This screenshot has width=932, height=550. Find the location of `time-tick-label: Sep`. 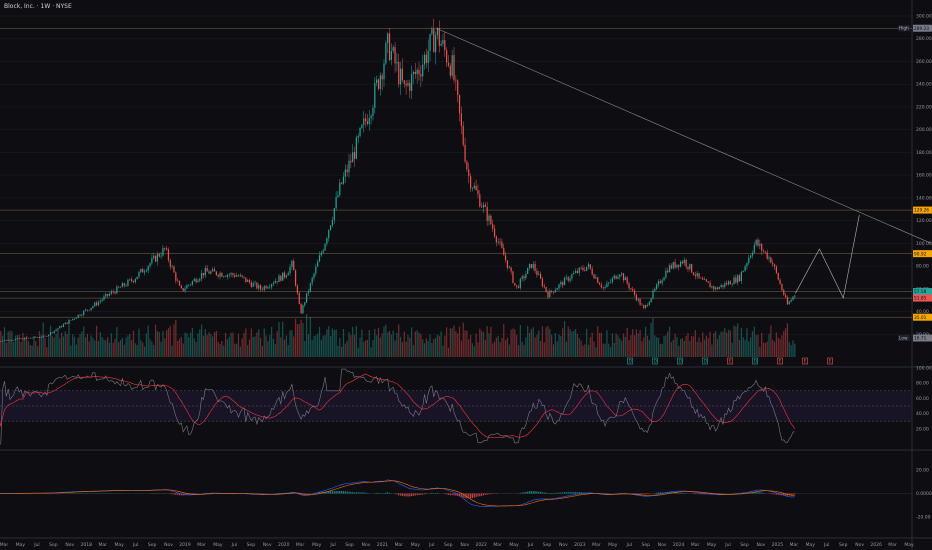

time-tick-label: Sep is located at coordinates (251, 545).